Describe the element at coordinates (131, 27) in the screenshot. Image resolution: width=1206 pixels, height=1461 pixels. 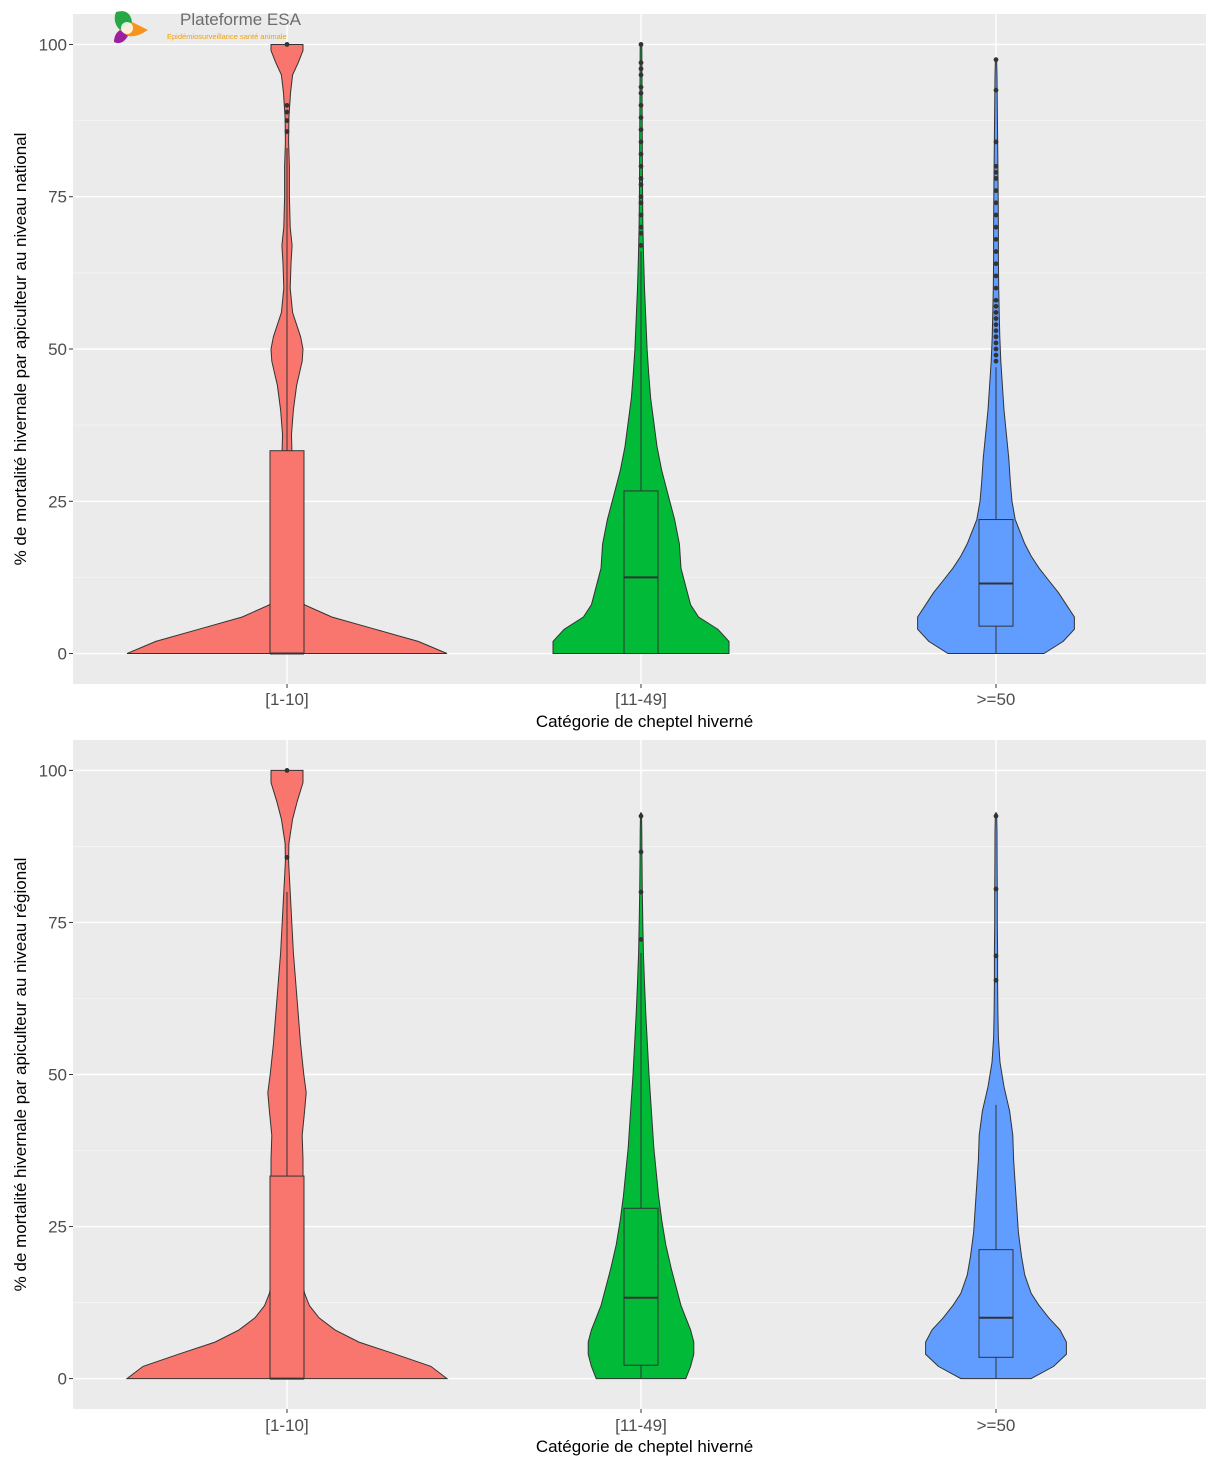
I see `esa-logo-icon` at that location.